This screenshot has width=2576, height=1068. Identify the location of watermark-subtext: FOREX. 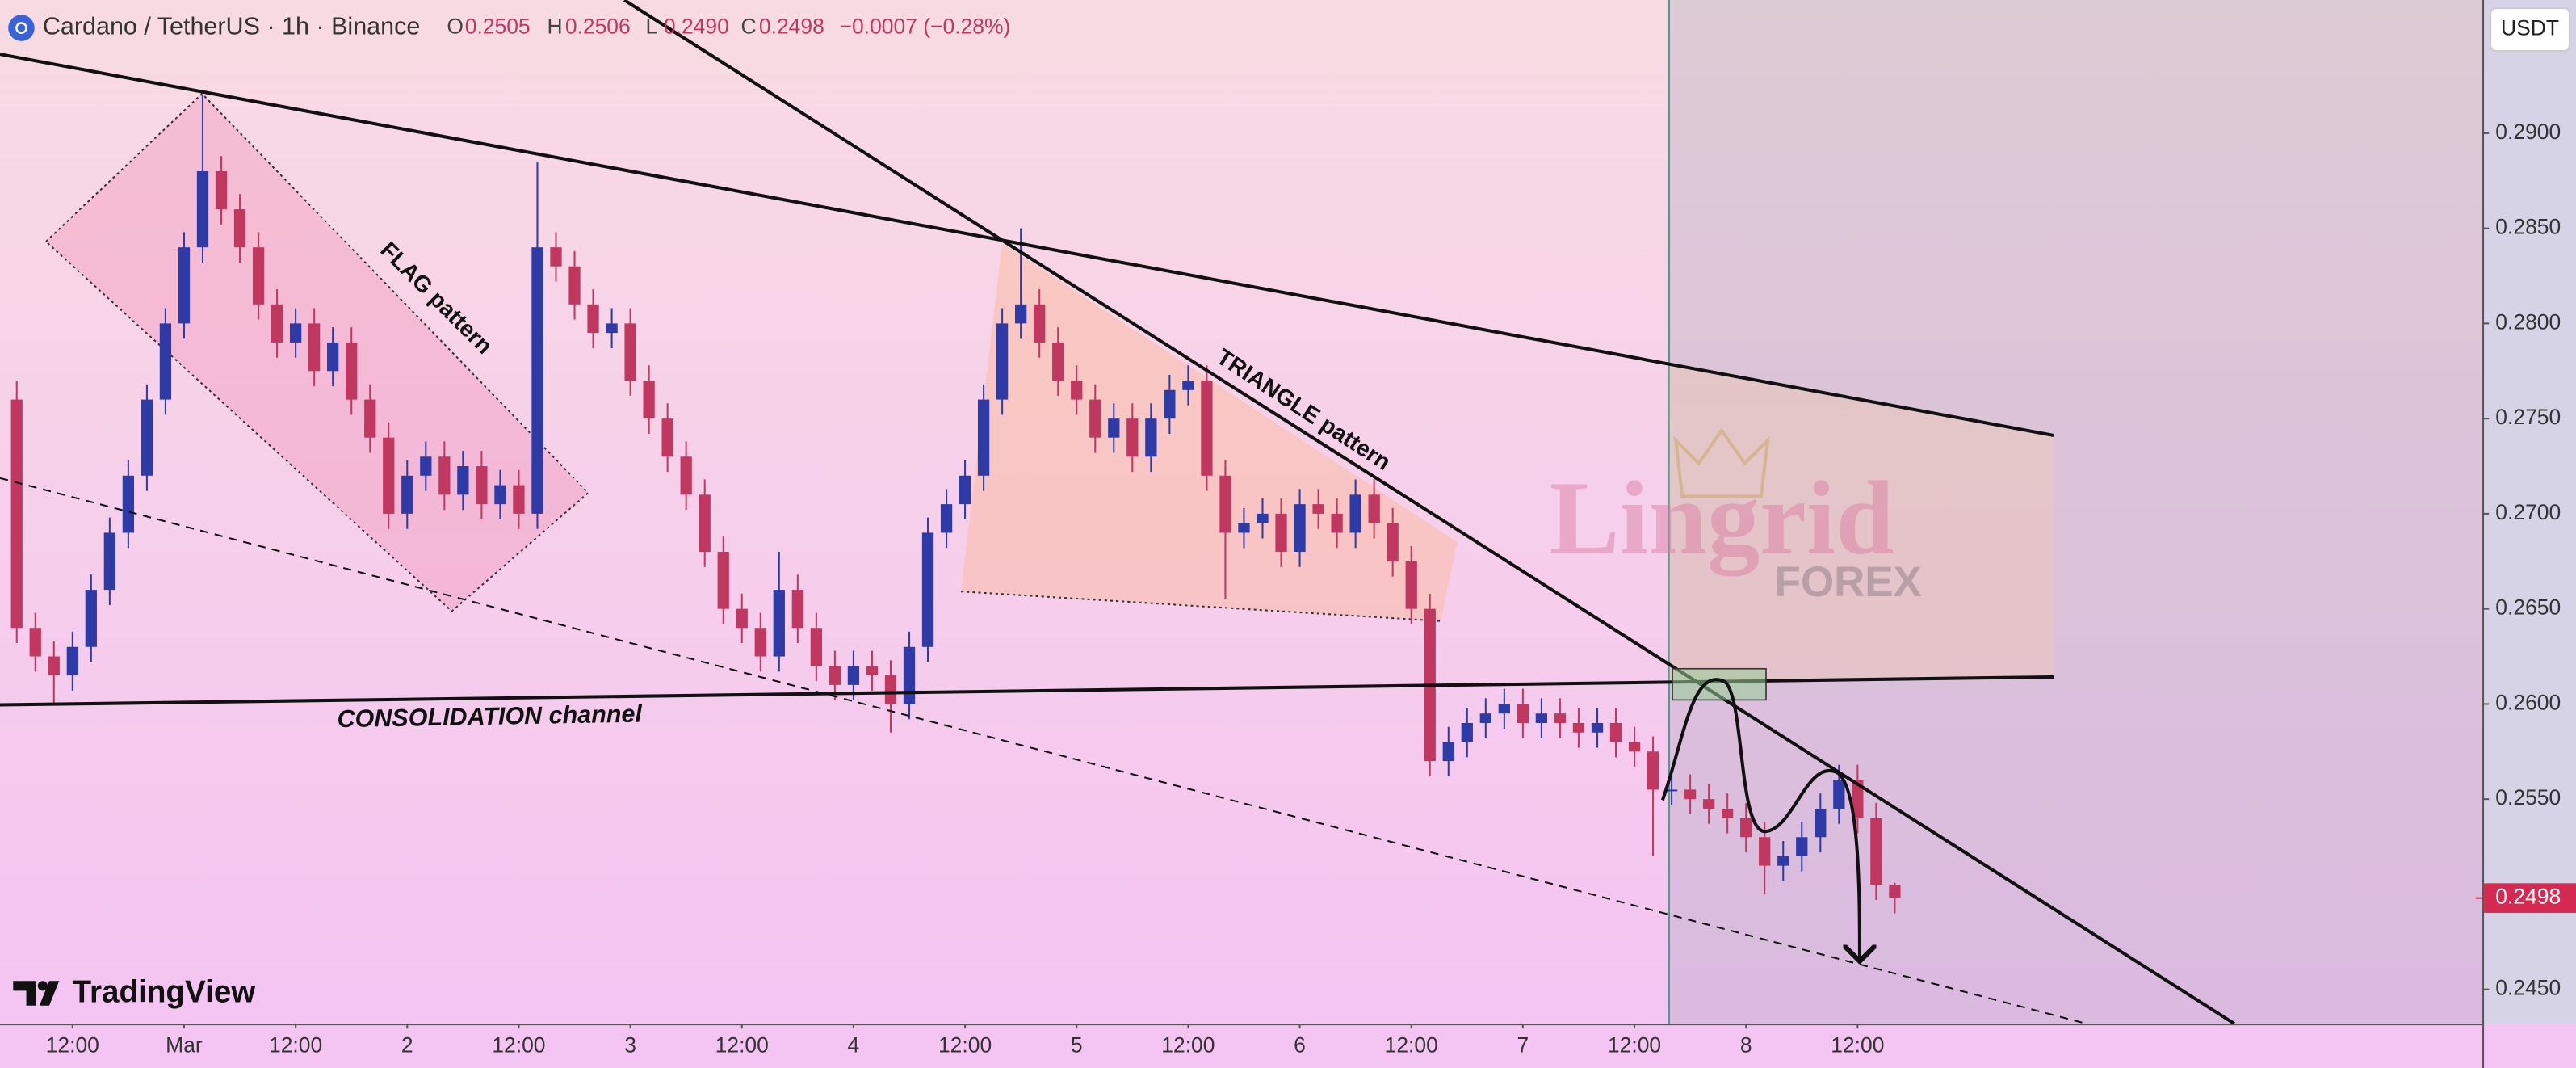
(1848, 582).